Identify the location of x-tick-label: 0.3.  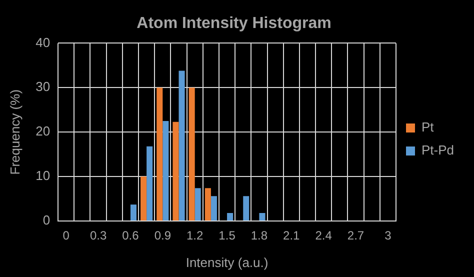
(98, 235).